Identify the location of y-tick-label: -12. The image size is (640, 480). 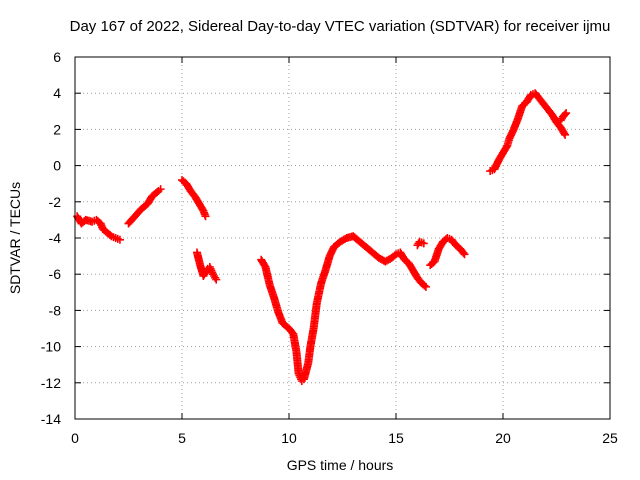
(51, 383).